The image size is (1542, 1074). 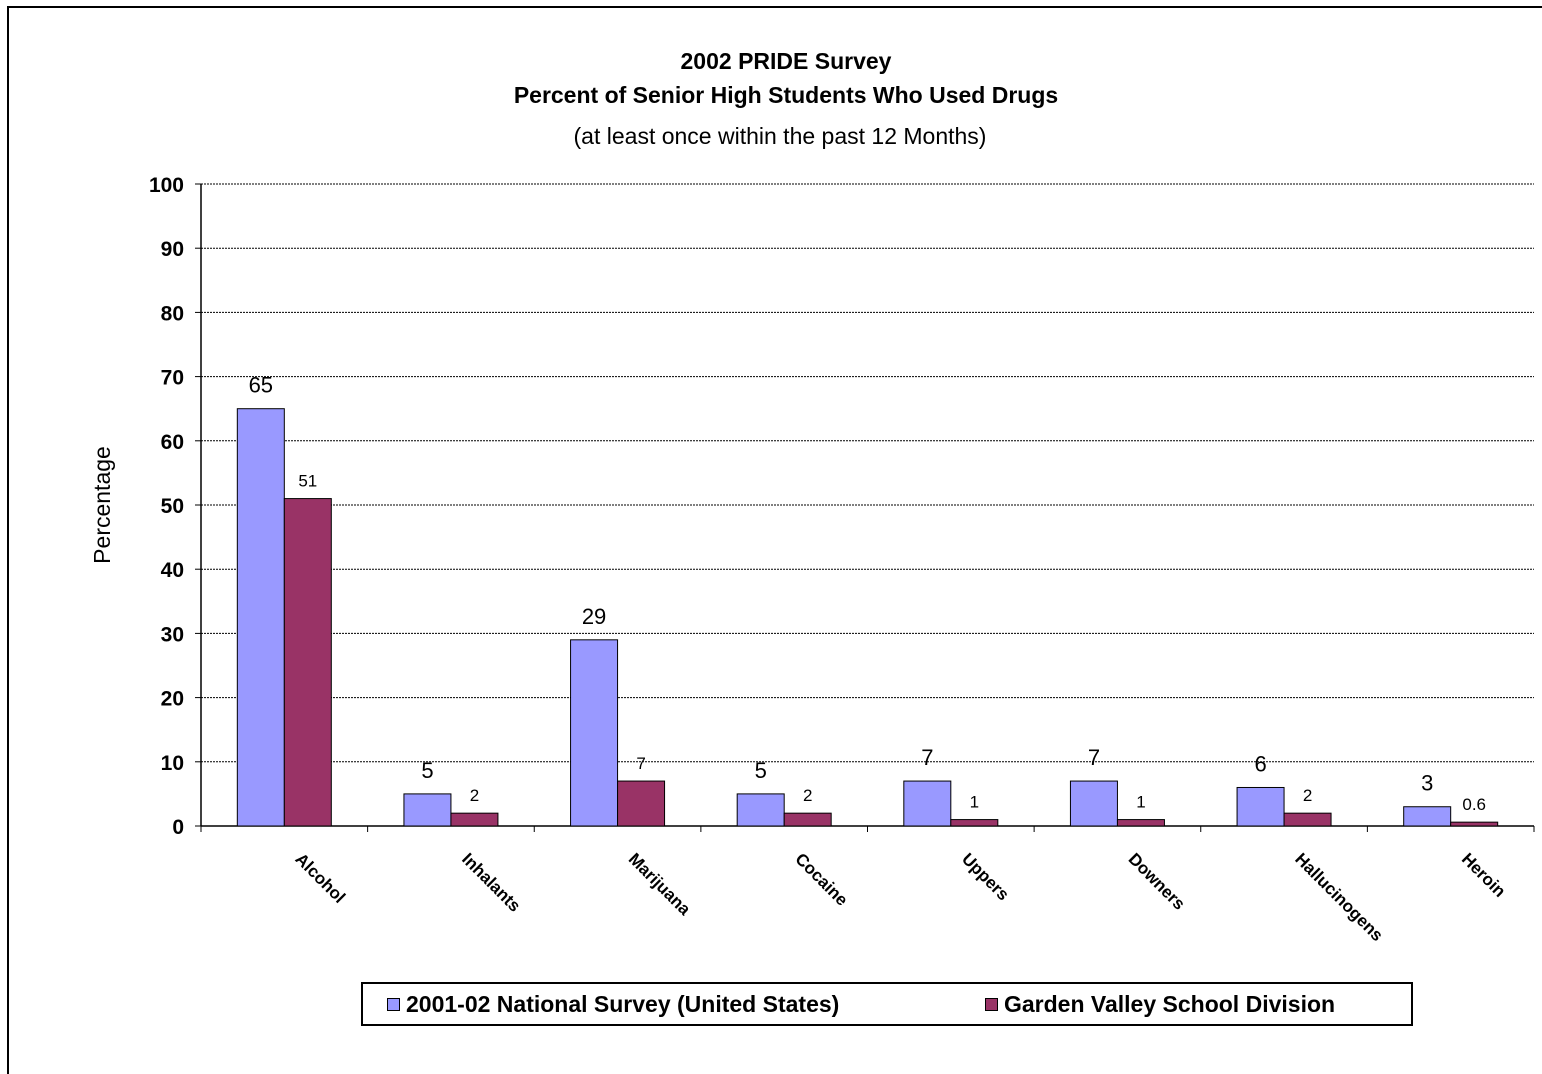 I want to click on legend-swatch-garden-valley, so click(x=991, y=1004).